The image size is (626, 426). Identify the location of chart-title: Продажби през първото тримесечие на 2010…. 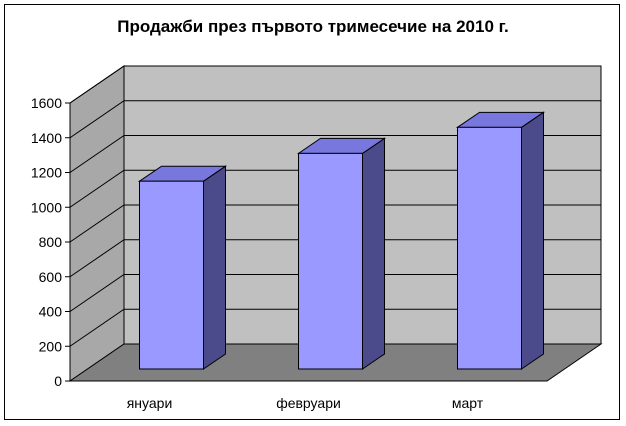
(313, 26).